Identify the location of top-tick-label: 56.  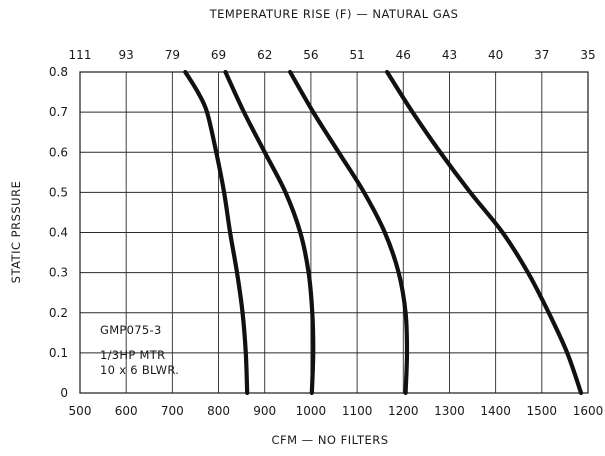
(310, 55).